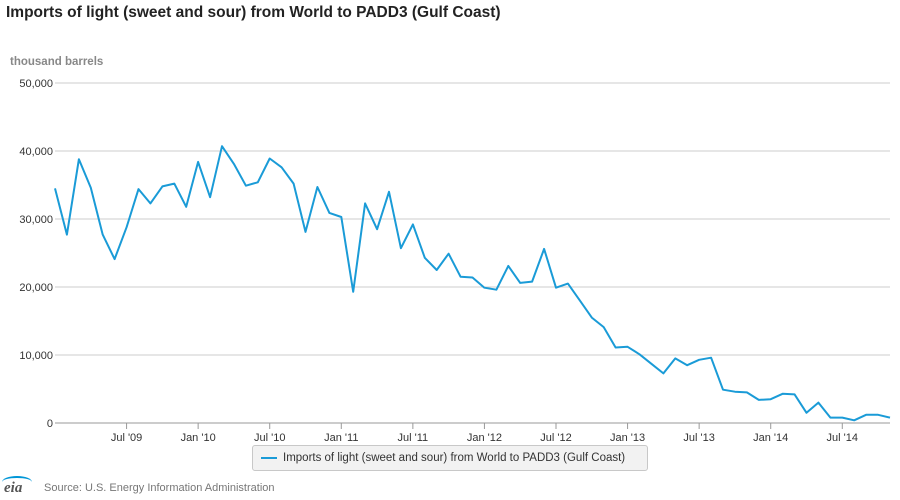 Image resolution: width=900 pixels, height=500 pixels. Describe the element at coordinates (126, 438) in the screenshot. I see `x-tick-label: Jul '09` at that location.